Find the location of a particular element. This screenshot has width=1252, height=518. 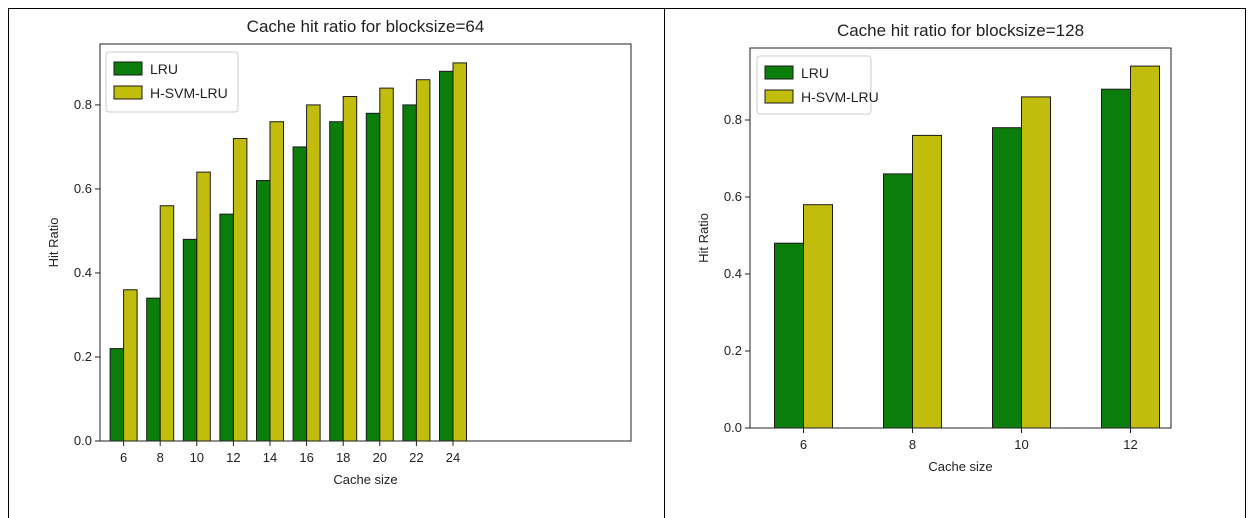

x-tick-label: 20 is located at coordinates (380, 457).